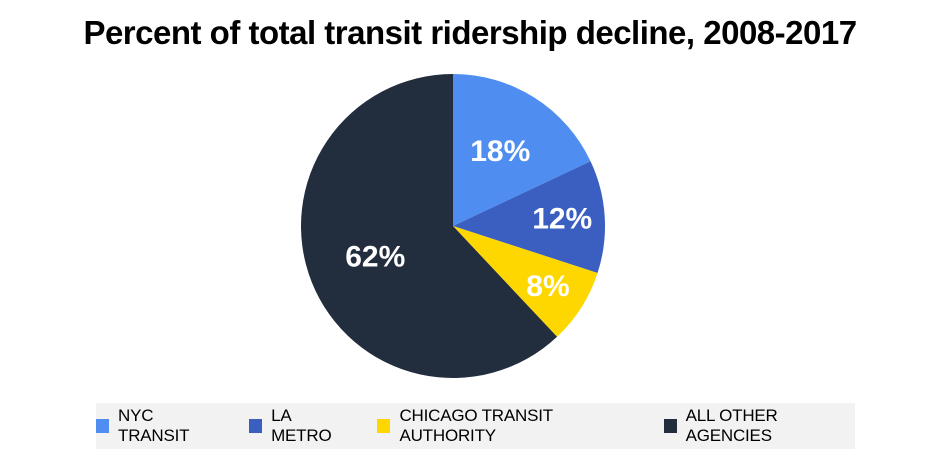 The image size is (940, 465). What do you see at coordinates (500, 151) in the screenshot?
I see `slice-label-nyc-transit: 18%` at bounding box center [500, 151].